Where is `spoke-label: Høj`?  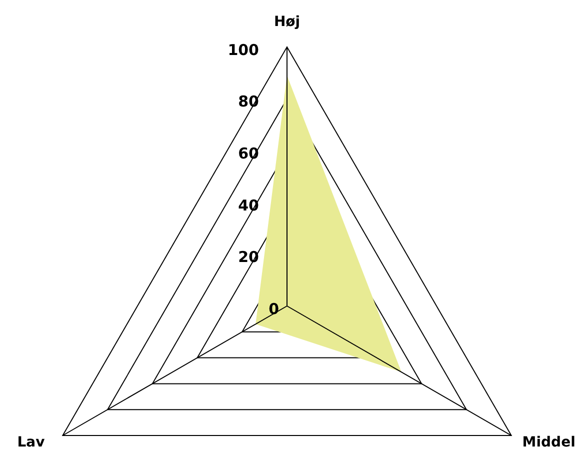
spoke-label: Høj is located at coordinates (287, 22).